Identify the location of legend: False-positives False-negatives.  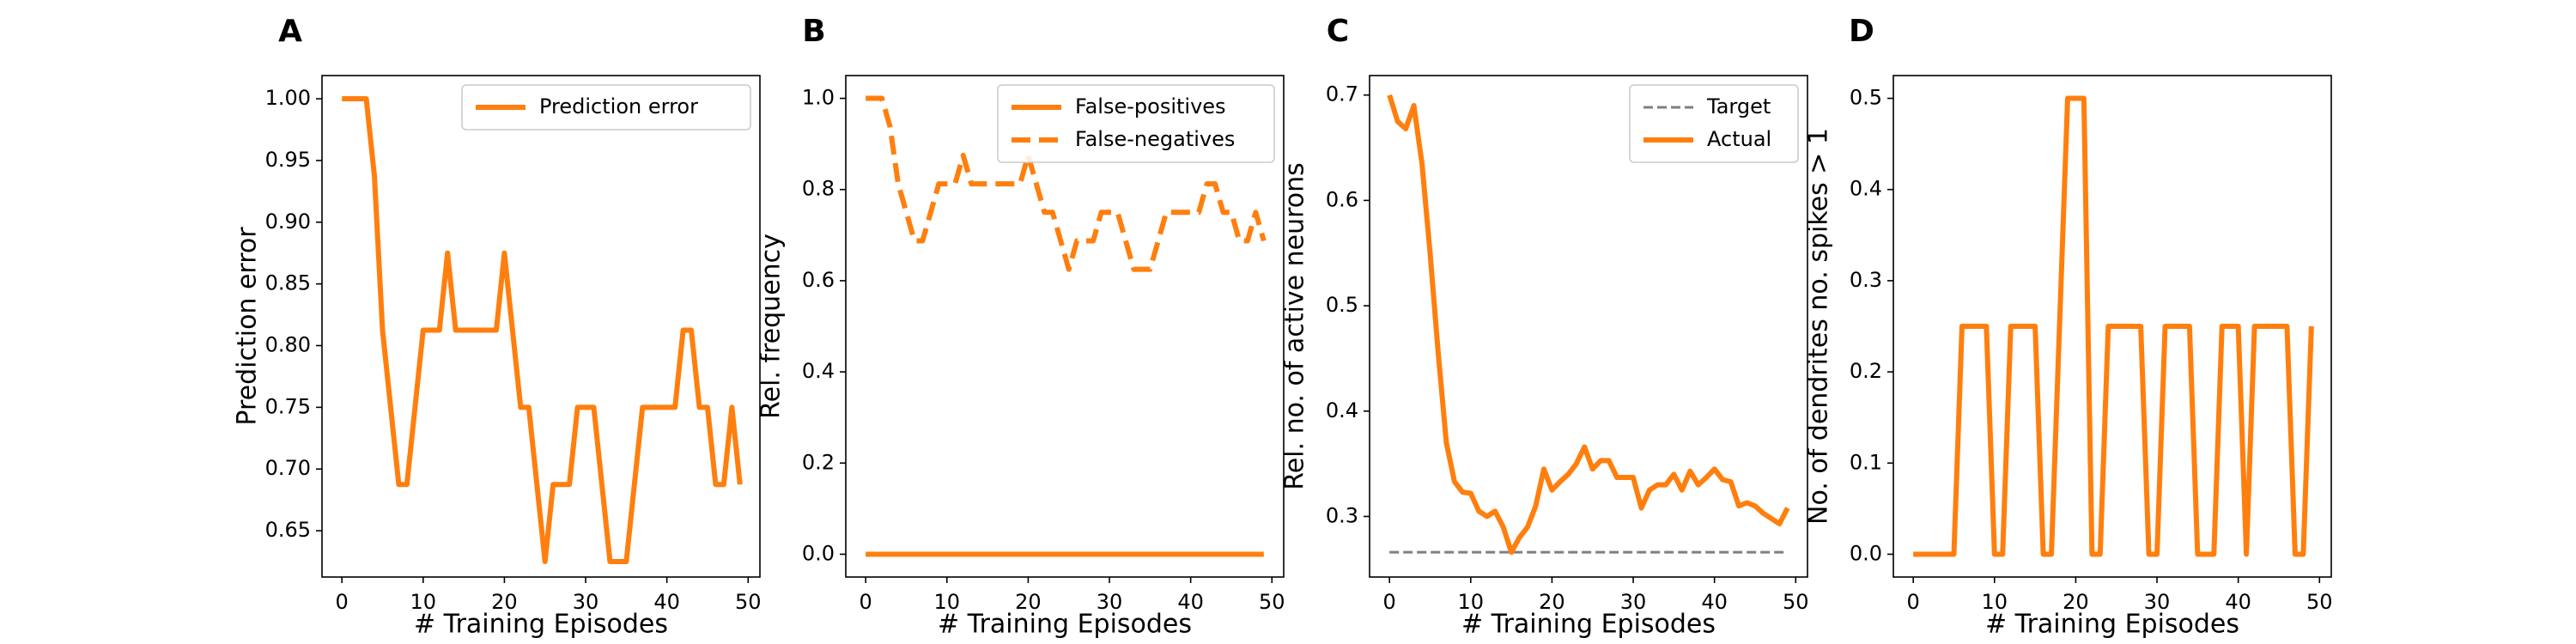
(1136, 123).